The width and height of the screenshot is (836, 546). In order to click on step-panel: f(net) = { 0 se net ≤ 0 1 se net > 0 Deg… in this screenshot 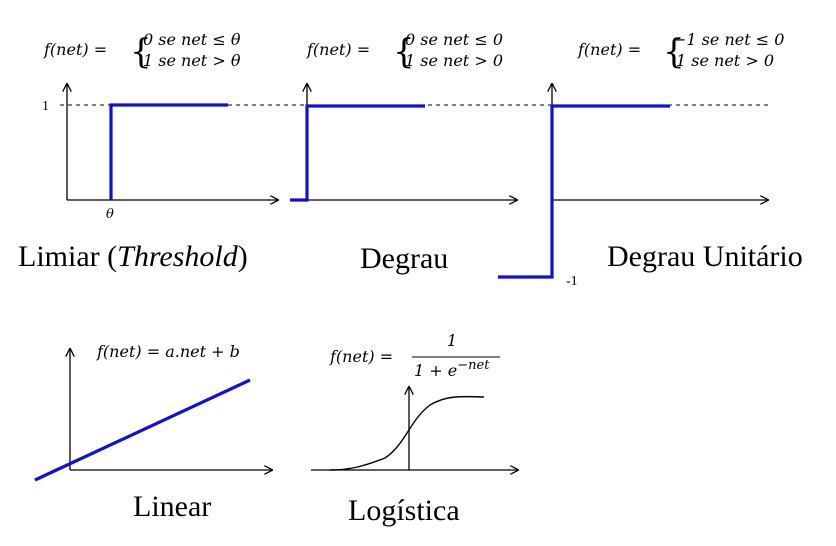, I will do `click(403, 152)`.